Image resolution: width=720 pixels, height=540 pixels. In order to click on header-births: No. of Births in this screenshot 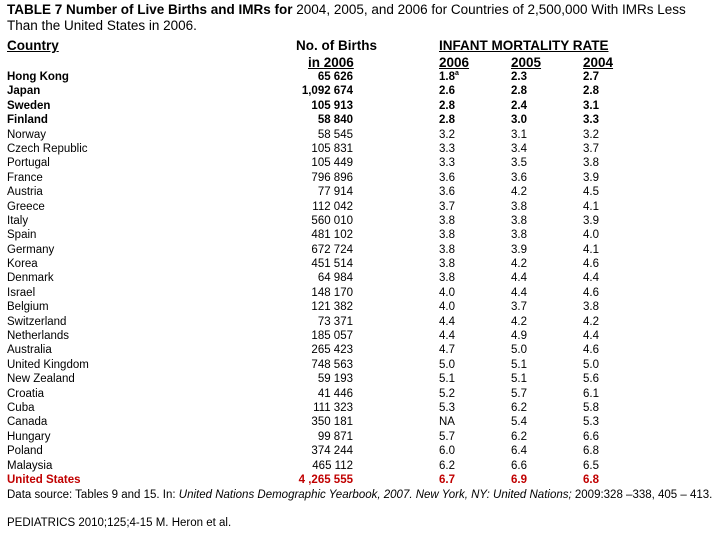, I will do `click(336, 45)`.